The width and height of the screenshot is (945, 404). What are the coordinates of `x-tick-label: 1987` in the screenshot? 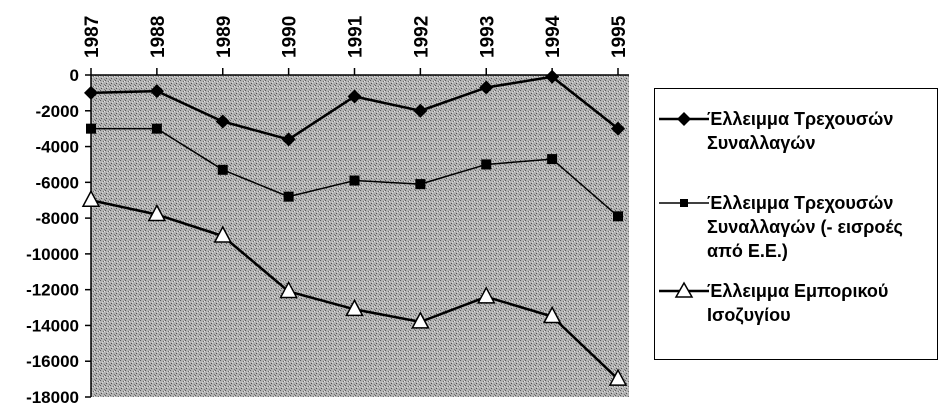 It's located at (92, 37).